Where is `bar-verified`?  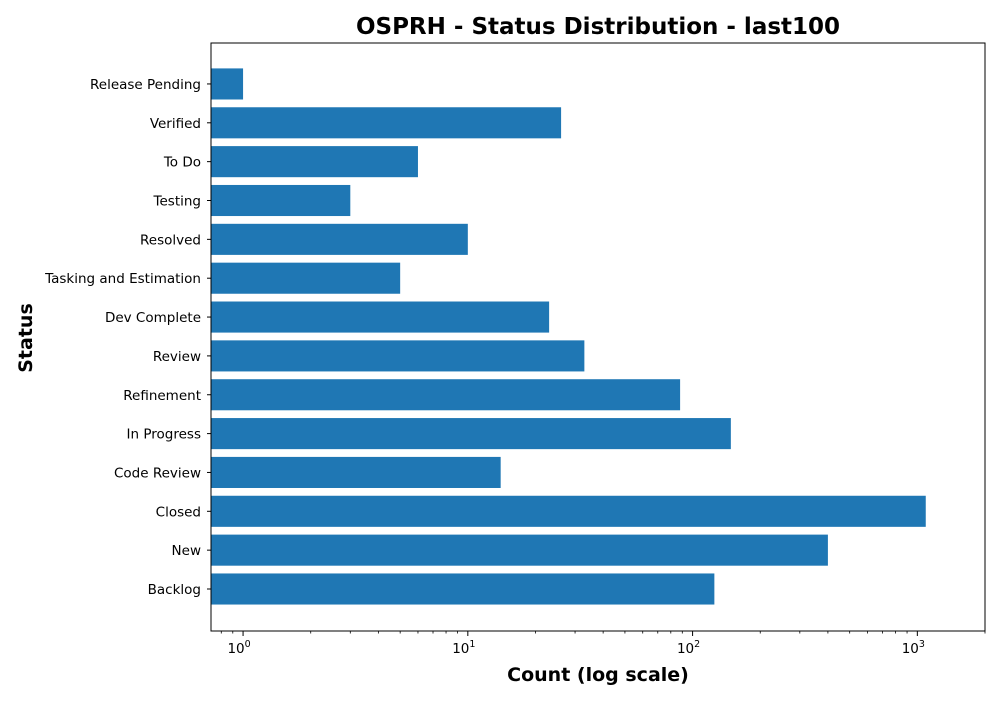
bar-verified is located at coordinates (386, 123).